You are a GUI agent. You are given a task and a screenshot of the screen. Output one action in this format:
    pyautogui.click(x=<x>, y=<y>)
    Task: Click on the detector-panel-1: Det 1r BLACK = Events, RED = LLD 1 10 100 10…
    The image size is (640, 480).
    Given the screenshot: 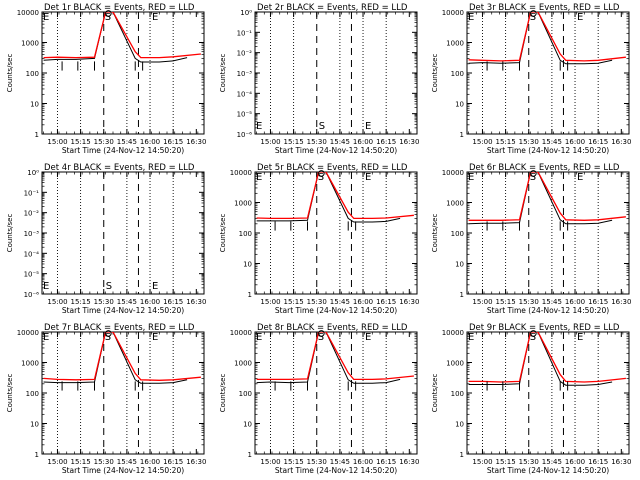 What is the action you would take?
    pyautogui.click(x=106, y=79)
    